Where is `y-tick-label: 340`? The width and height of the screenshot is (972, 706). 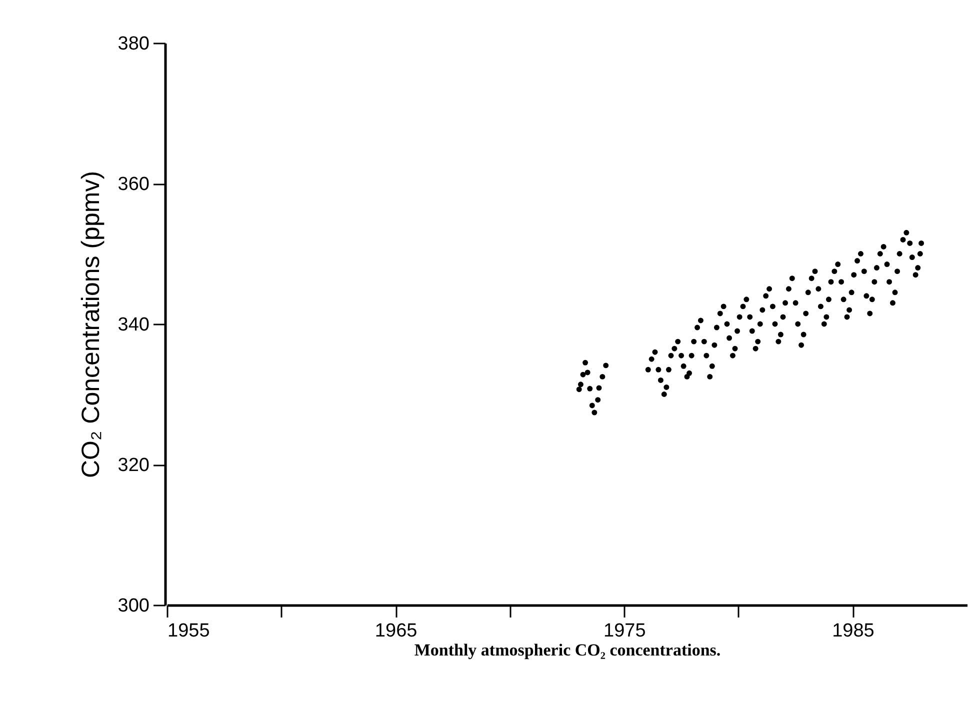
y-tick-label: 340 is located at coordinates (134, 325).